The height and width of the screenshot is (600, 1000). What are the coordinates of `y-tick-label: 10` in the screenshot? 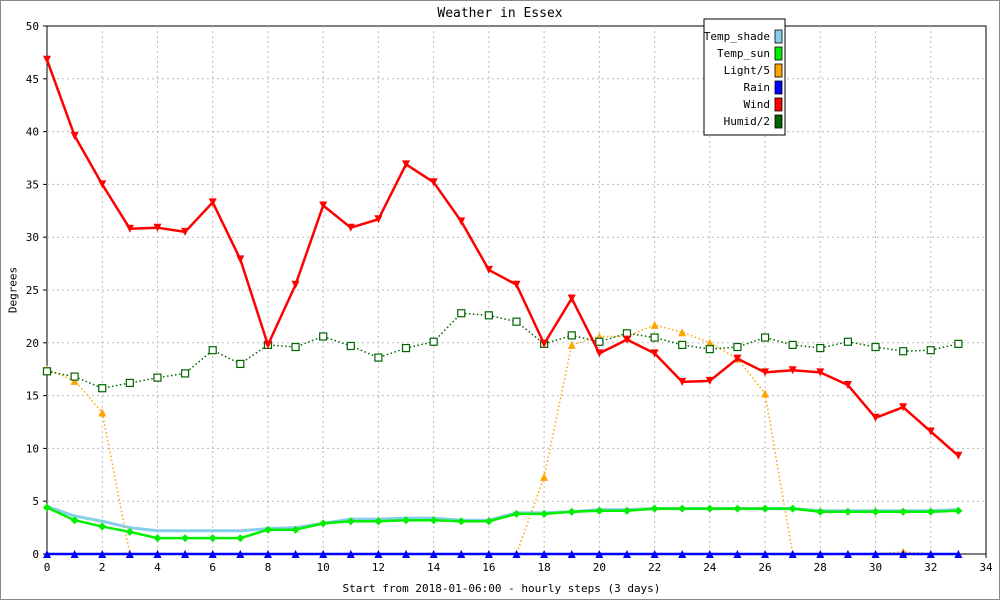 It's located at (32, 448).